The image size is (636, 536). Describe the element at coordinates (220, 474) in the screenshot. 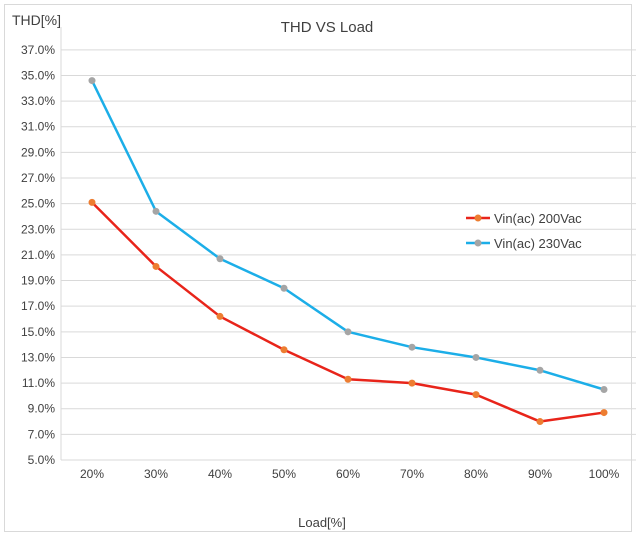

I see `x-tick-label: 40%` at that location.